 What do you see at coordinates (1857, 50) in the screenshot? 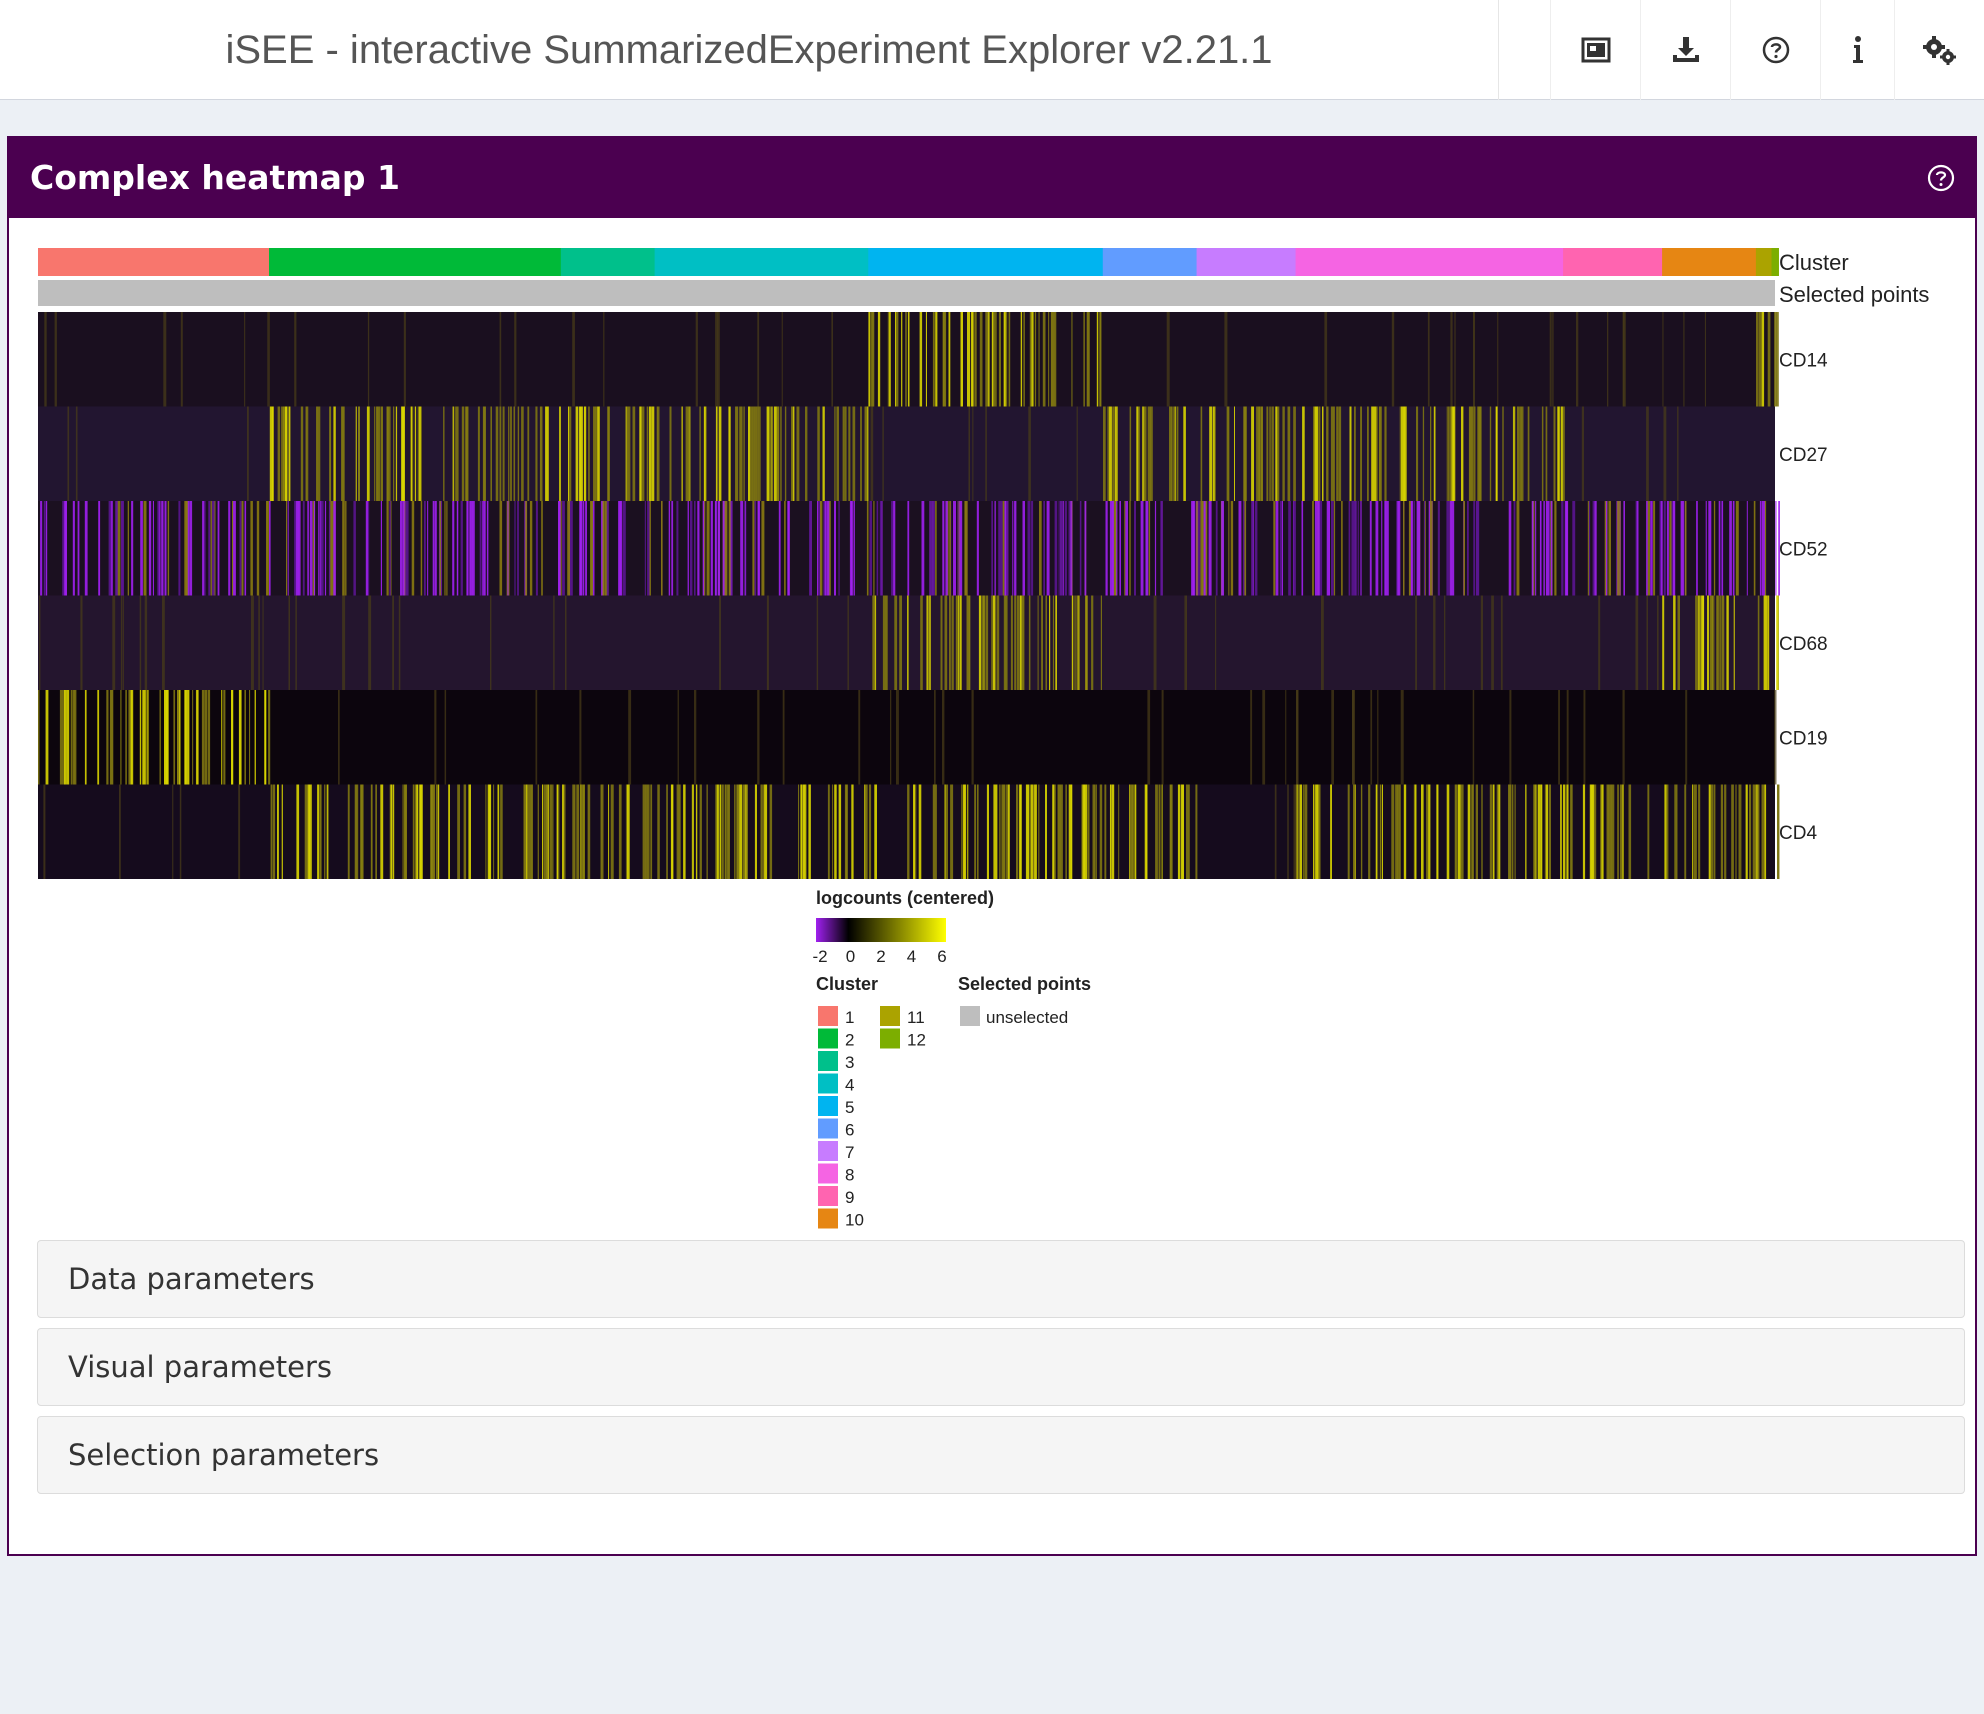
I see `info-button` at bounding box center [1857, 50].